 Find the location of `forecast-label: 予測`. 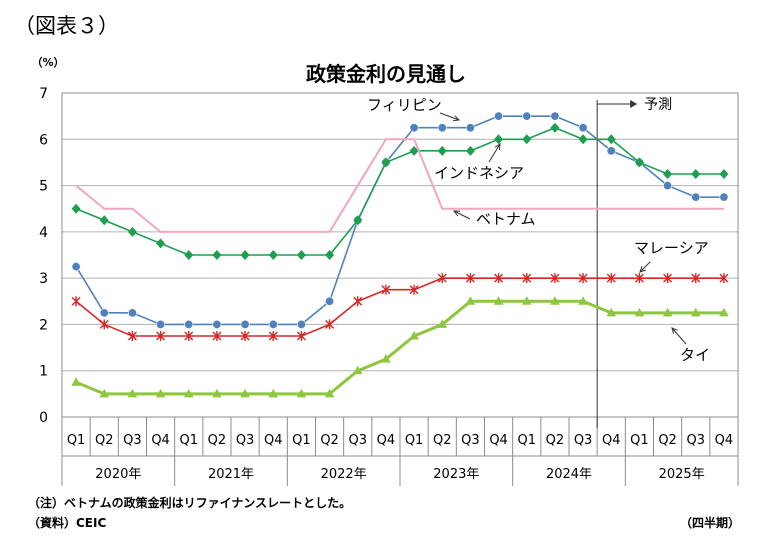

forecast-label: 予測 is located at coordinates (658, 105).